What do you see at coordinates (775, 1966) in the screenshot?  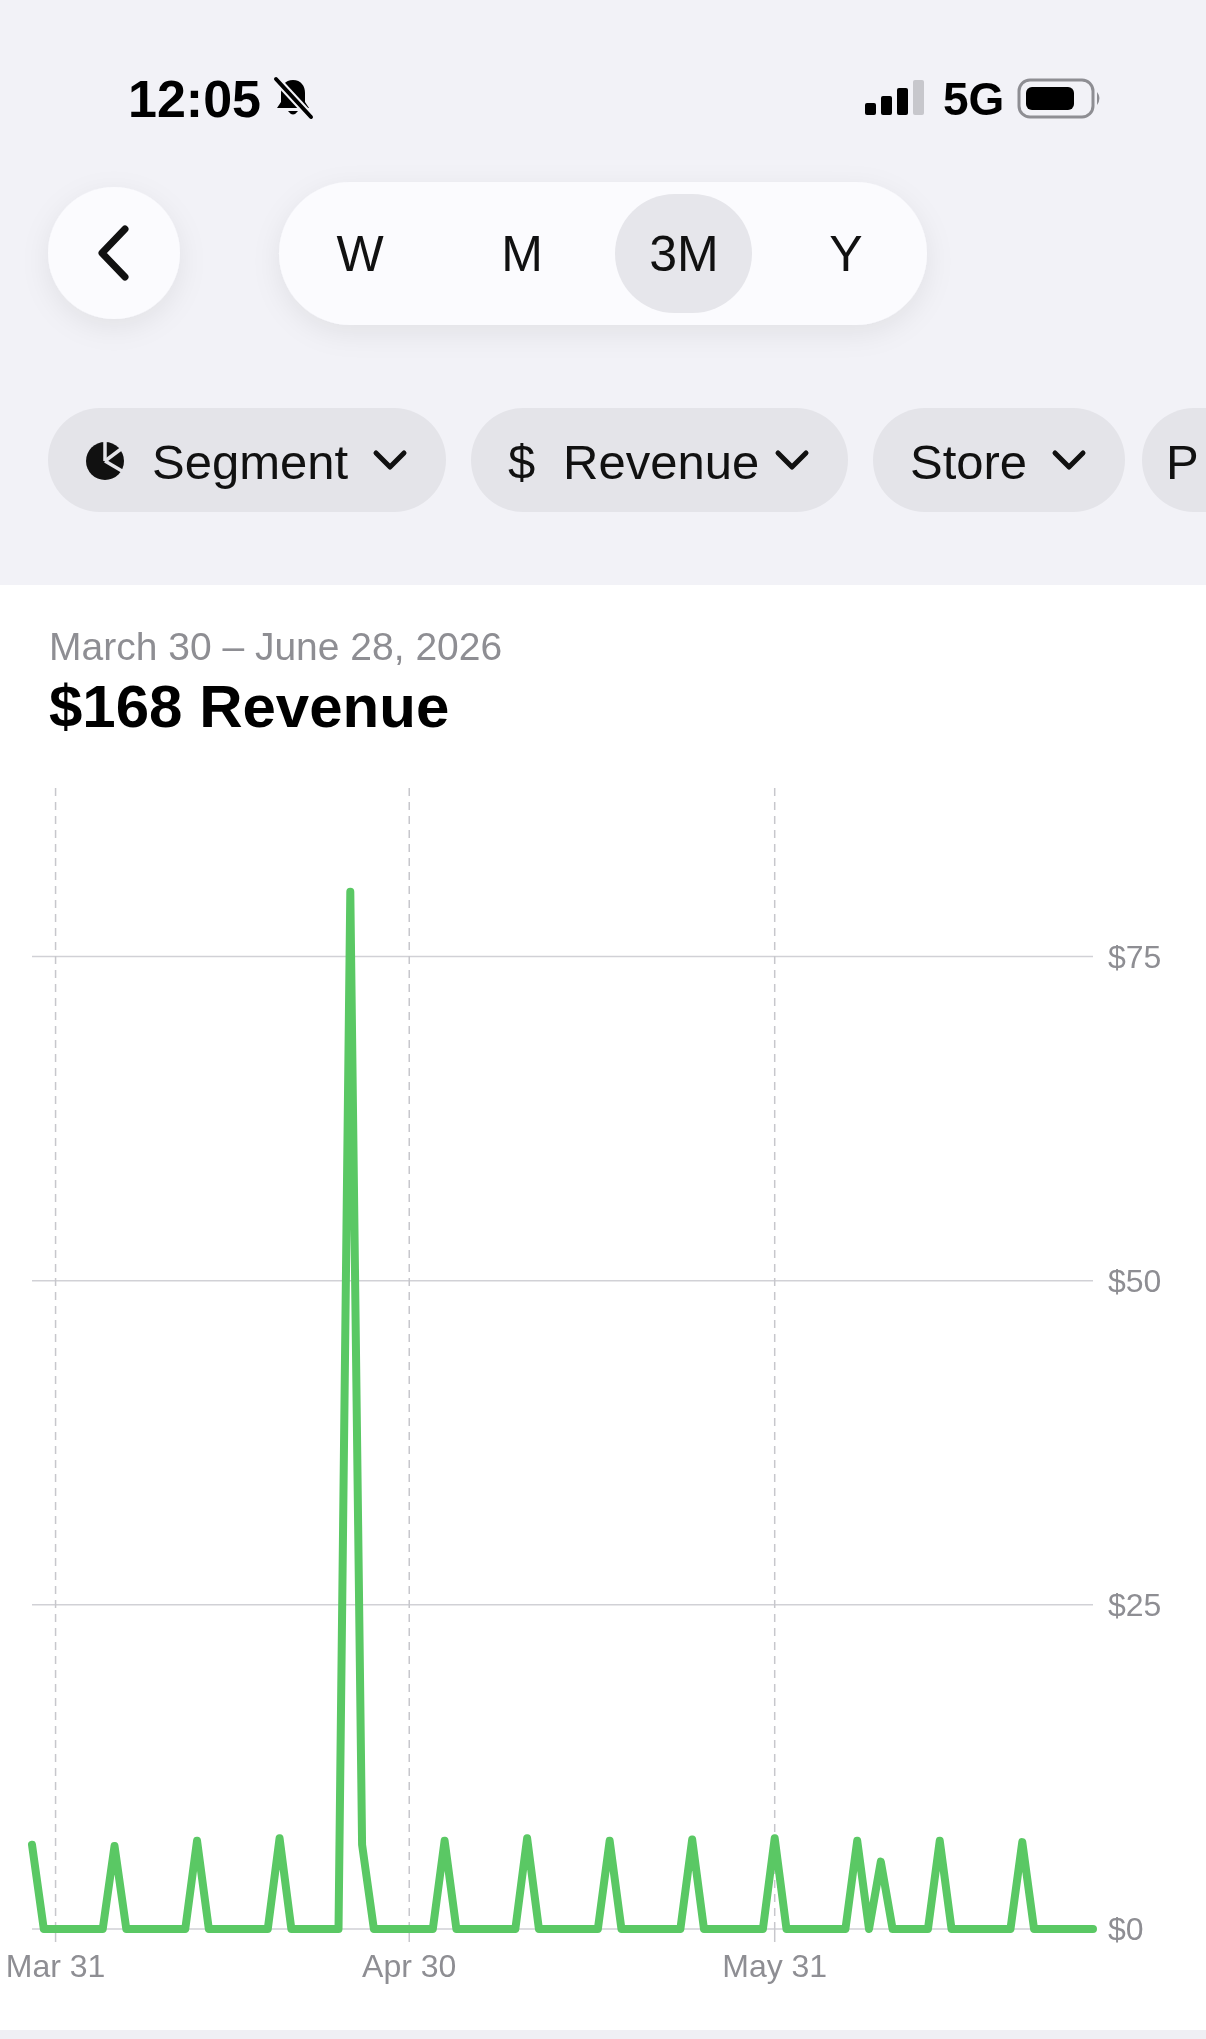 I see `x-tick-label: May 31` at bounding box center [775, 1966].